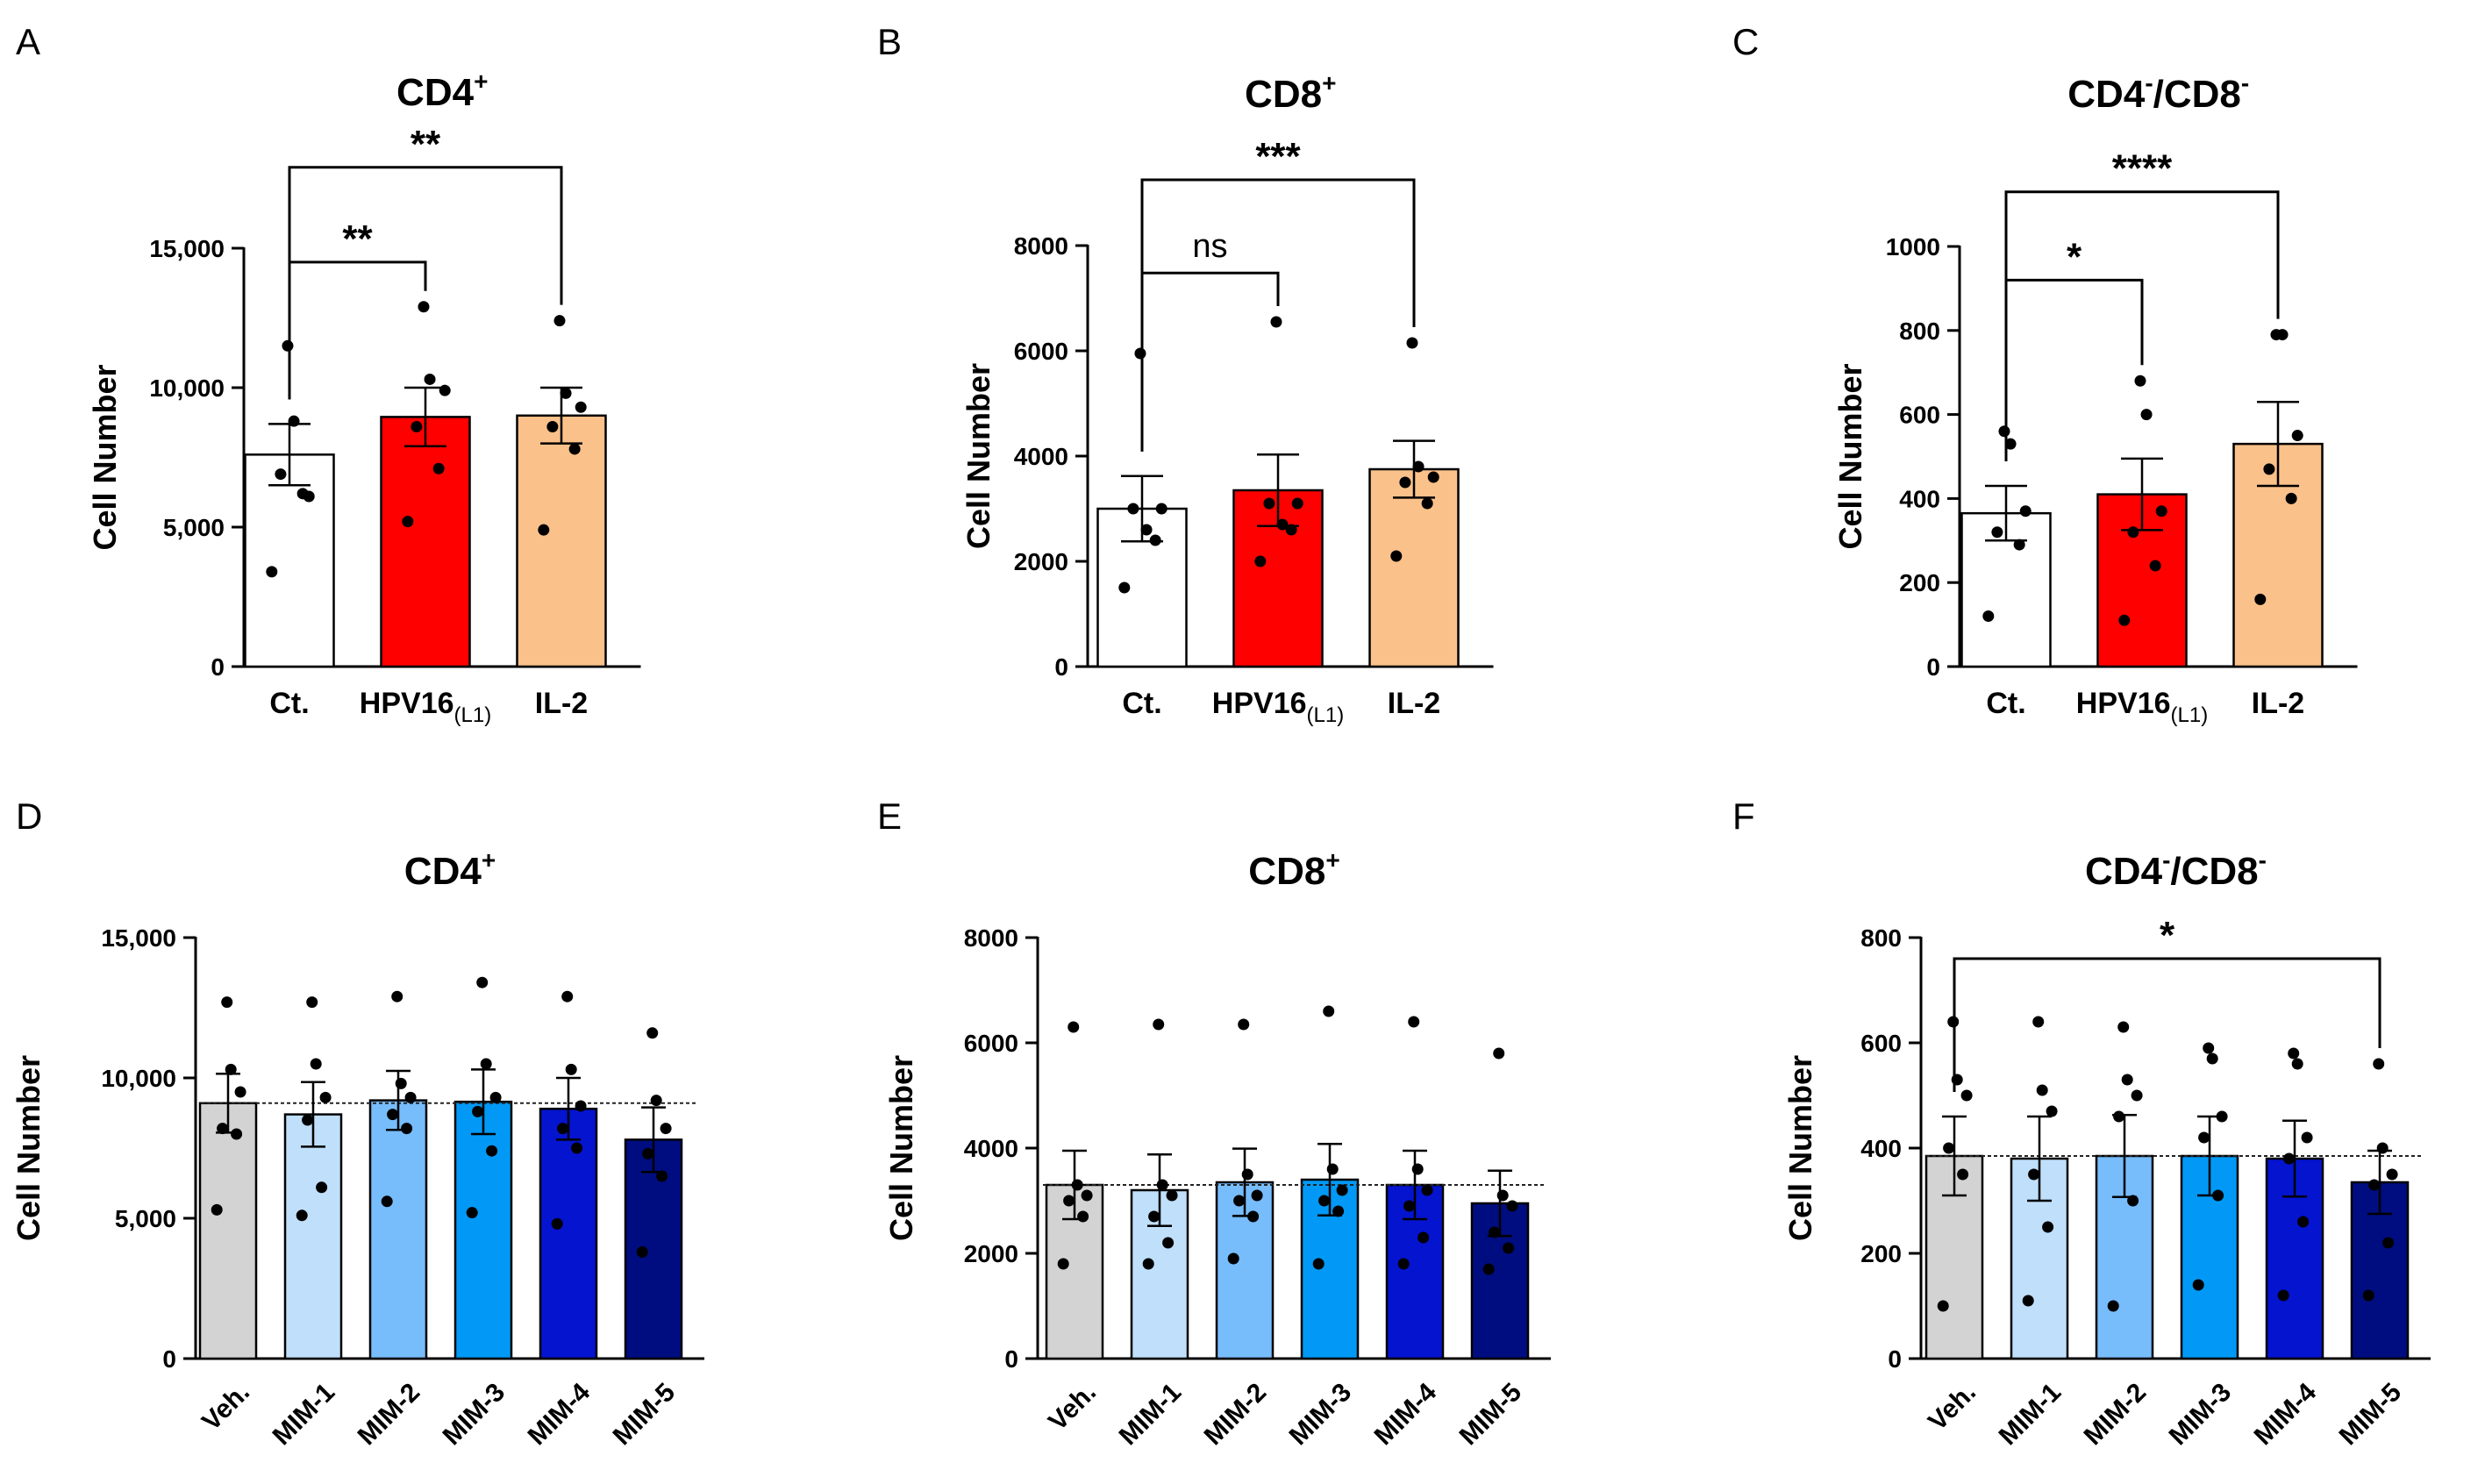 The width and height of the screenshot is (2485, 1484). What do you see at coordinates (1041, 246) in the screenshot?
I see `y-tick-label: 8000` at bounding box center [1041, 246].